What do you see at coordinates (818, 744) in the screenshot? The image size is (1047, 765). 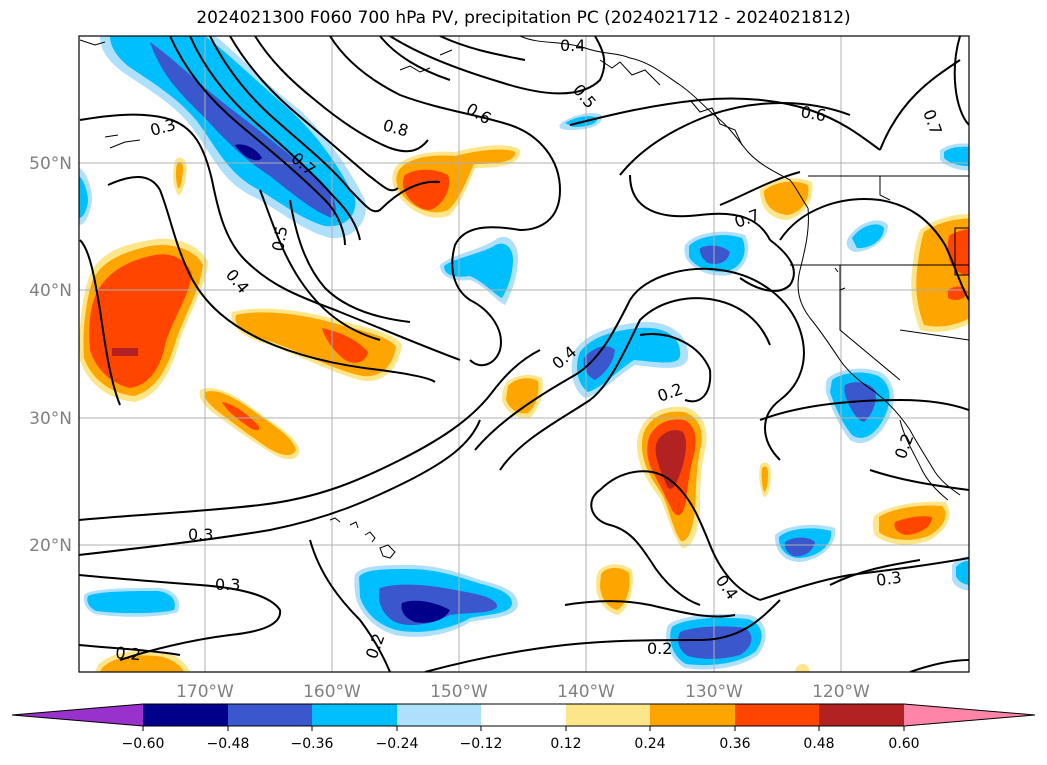 I see `colorbar-tick-label: 0.48` at bounding box center [818, 744].